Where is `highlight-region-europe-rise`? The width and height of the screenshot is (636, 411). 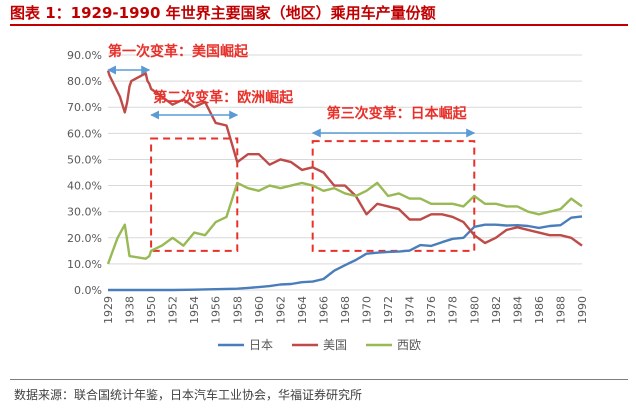 highlight-region-europe-rise is located at coordinates (194, 194).